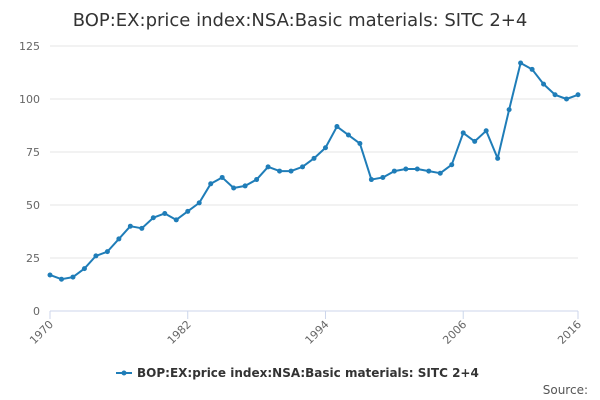 This screenshot has height=400, width=600. I want to click on x-tick-label: 2006, so click(454, 332).